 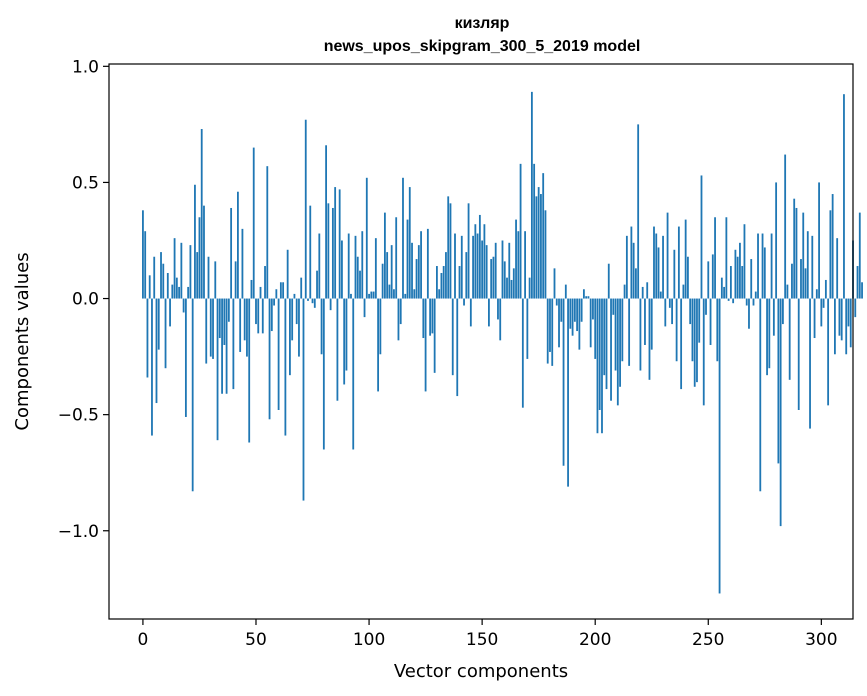 What do you see at coordinates (78, 532) in the screenshot?
I see `y-tick-label: −1.0` at bounding box center [78, 532].